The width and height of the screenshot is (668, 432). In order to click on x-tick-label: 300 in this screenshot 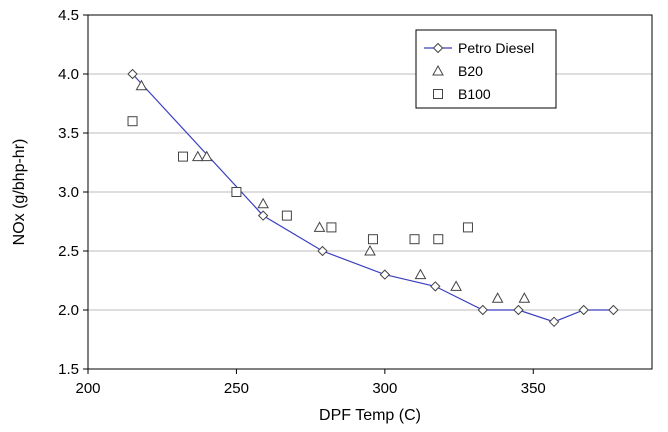, I will do `click(384, 388)`.